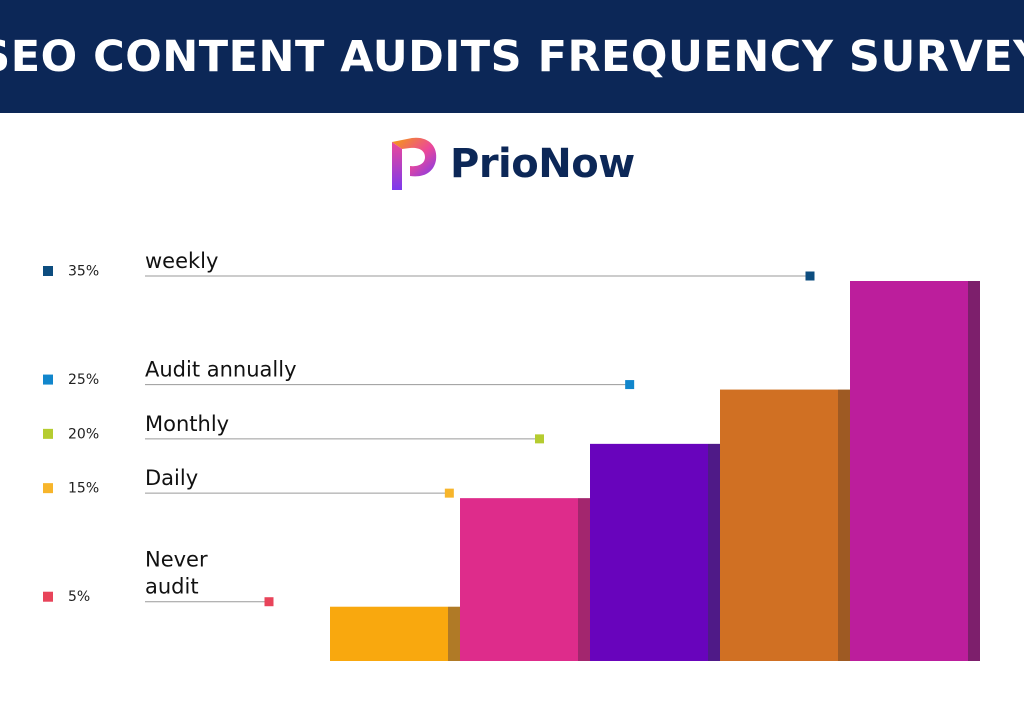 Image resolution: width=1024 pixels, height=709 pixels. What do you see at coordinates (48, 433) in the screenshot?
I see `legend-marker-monthly` at bounding box center [48, 433].